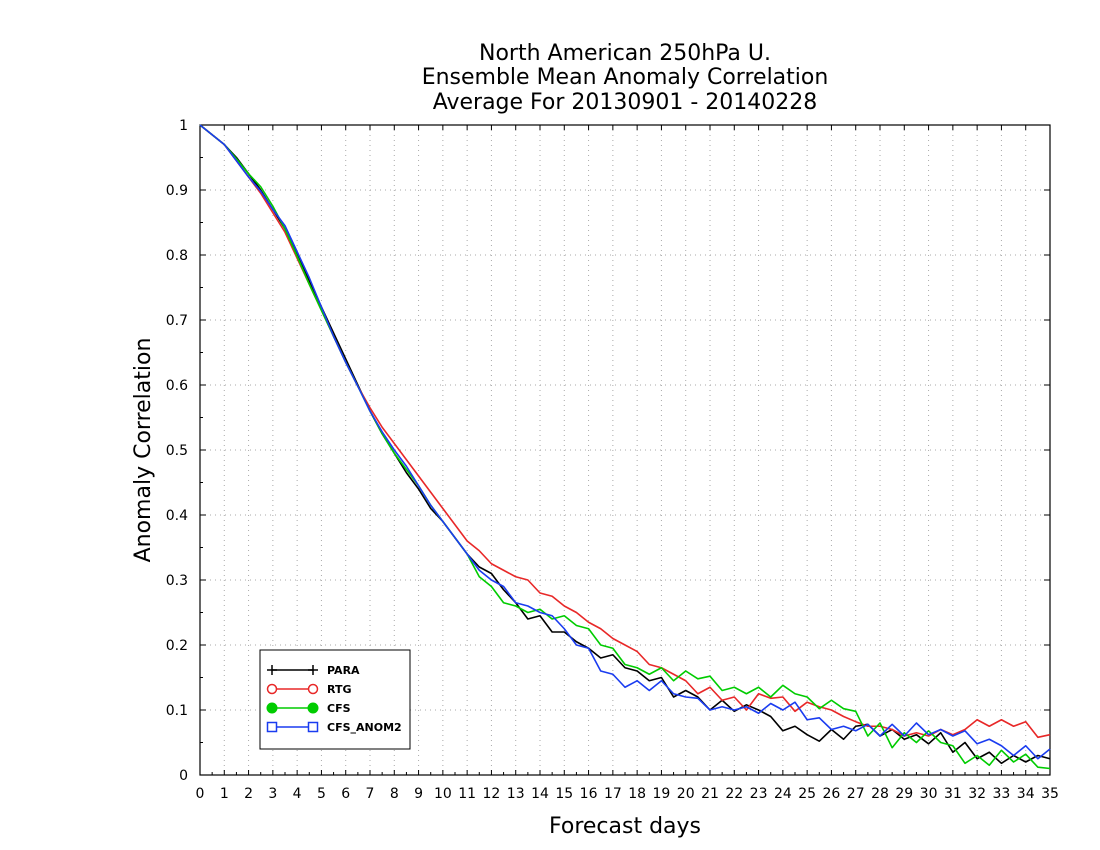  What do you see at coordinates (183, 776) in the screenshot?
I see `y-tick-label: 0` at bounding box center [183, 776].